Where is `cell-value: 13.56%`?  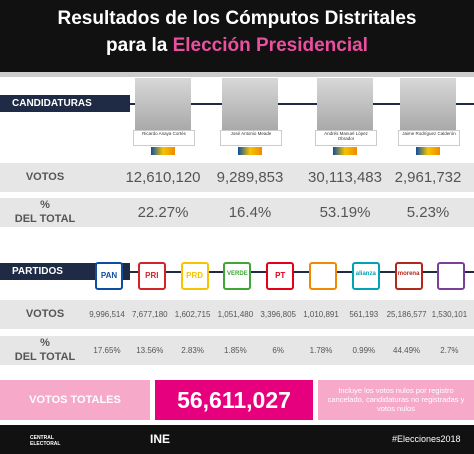
cell-value: 13.56% is located at coordinates (150, 351).